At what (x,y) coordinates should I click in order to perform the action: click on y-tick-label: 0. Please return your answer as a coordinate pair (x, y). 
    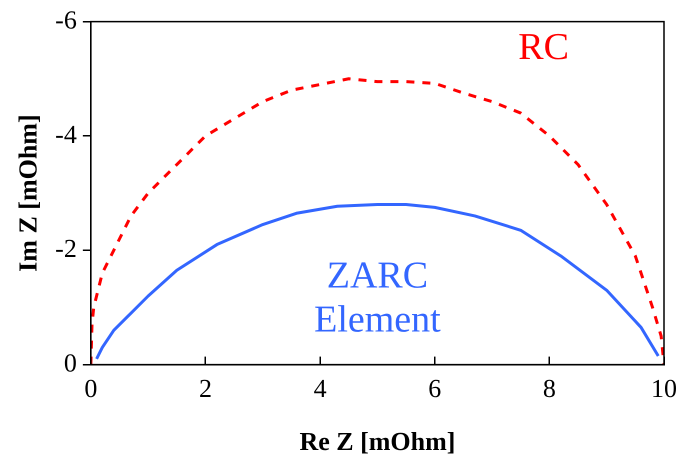
    Looking at the image, I should click on (70, 363).